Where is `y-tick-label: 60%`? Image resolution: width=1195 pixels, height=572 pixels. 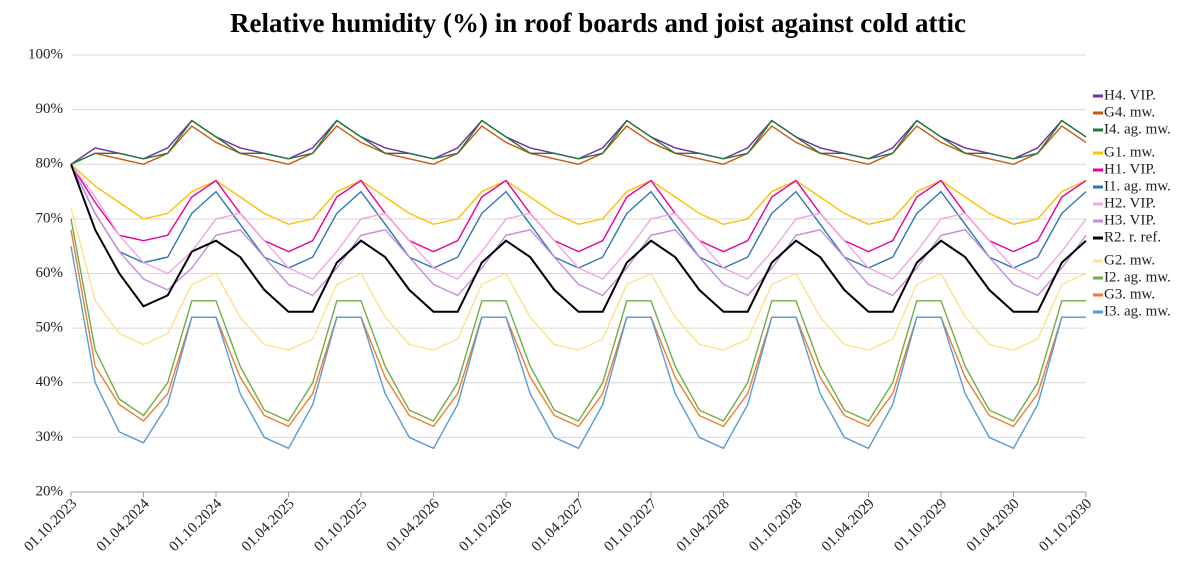 y-tick-label: 60% is located at coordinates (50, 273).